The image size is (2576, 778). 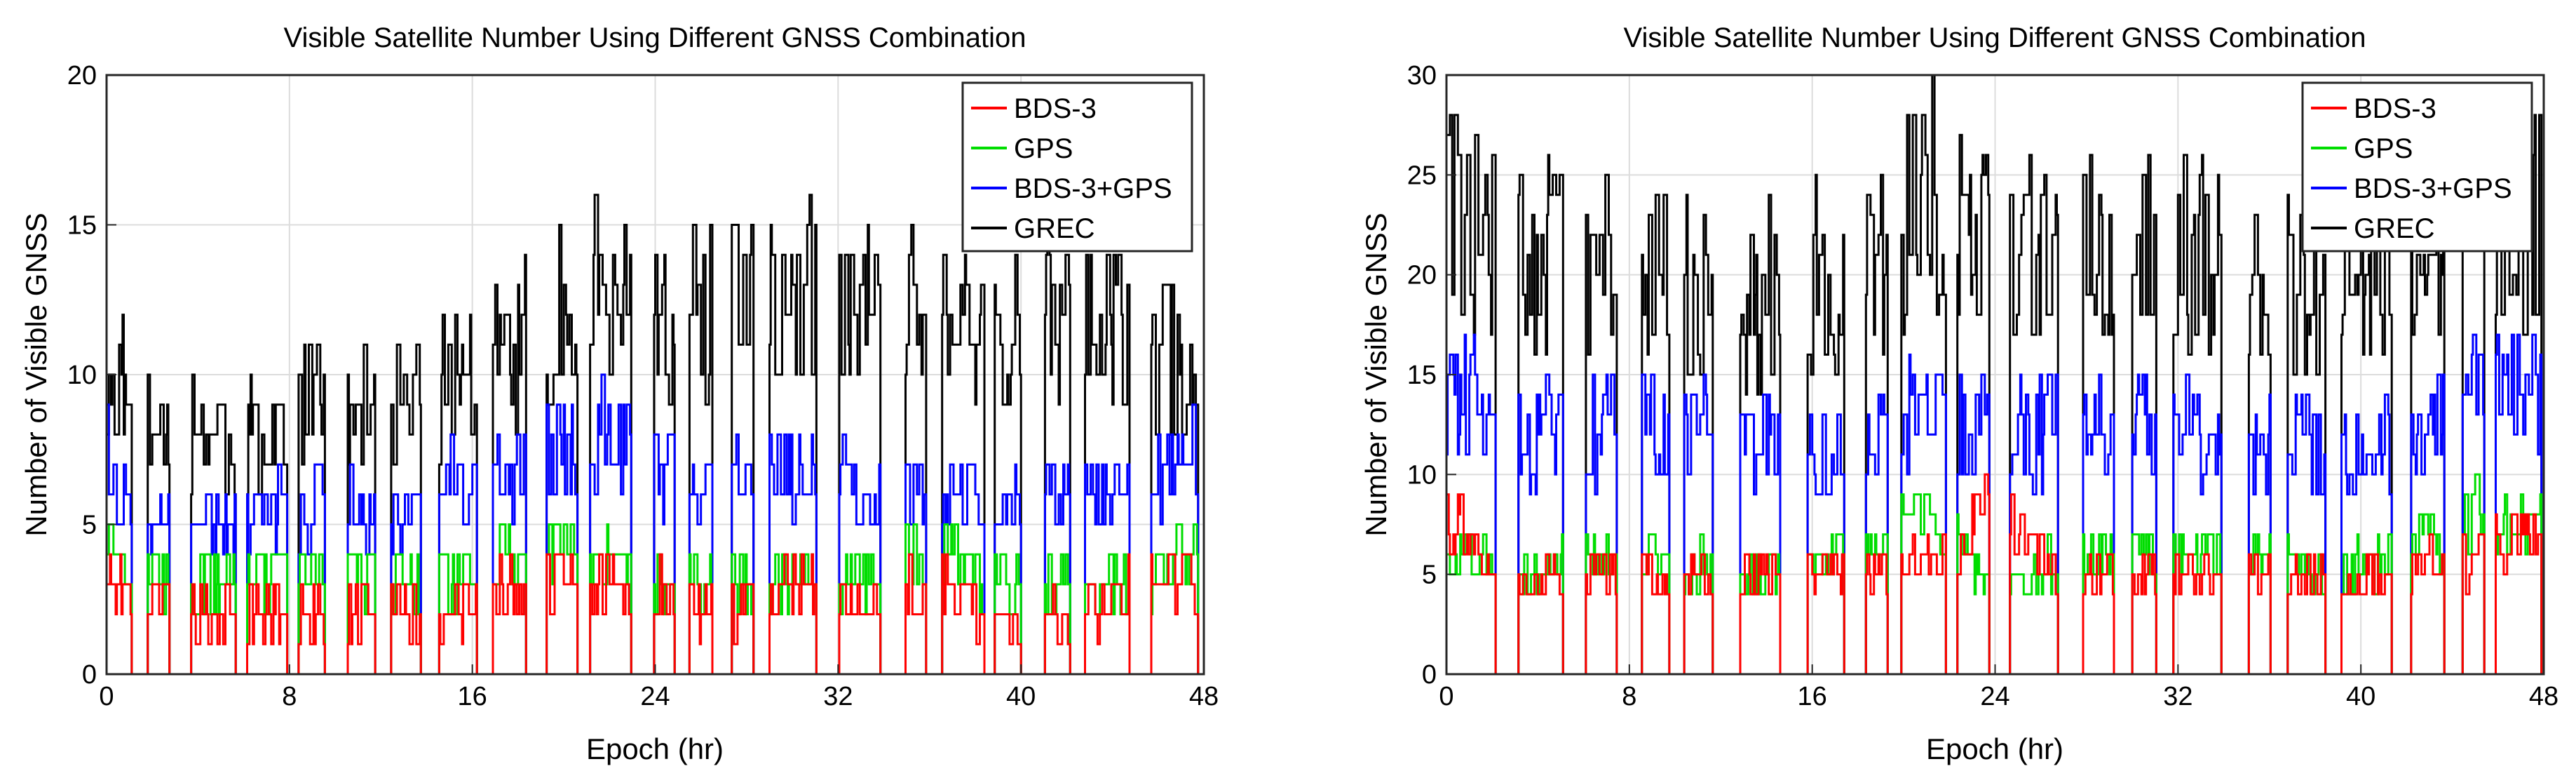 What do you see at coordinates (838, 696) in the screenshot?
I see `left-x-tick-label: 32` at bounding box center [838, 696].